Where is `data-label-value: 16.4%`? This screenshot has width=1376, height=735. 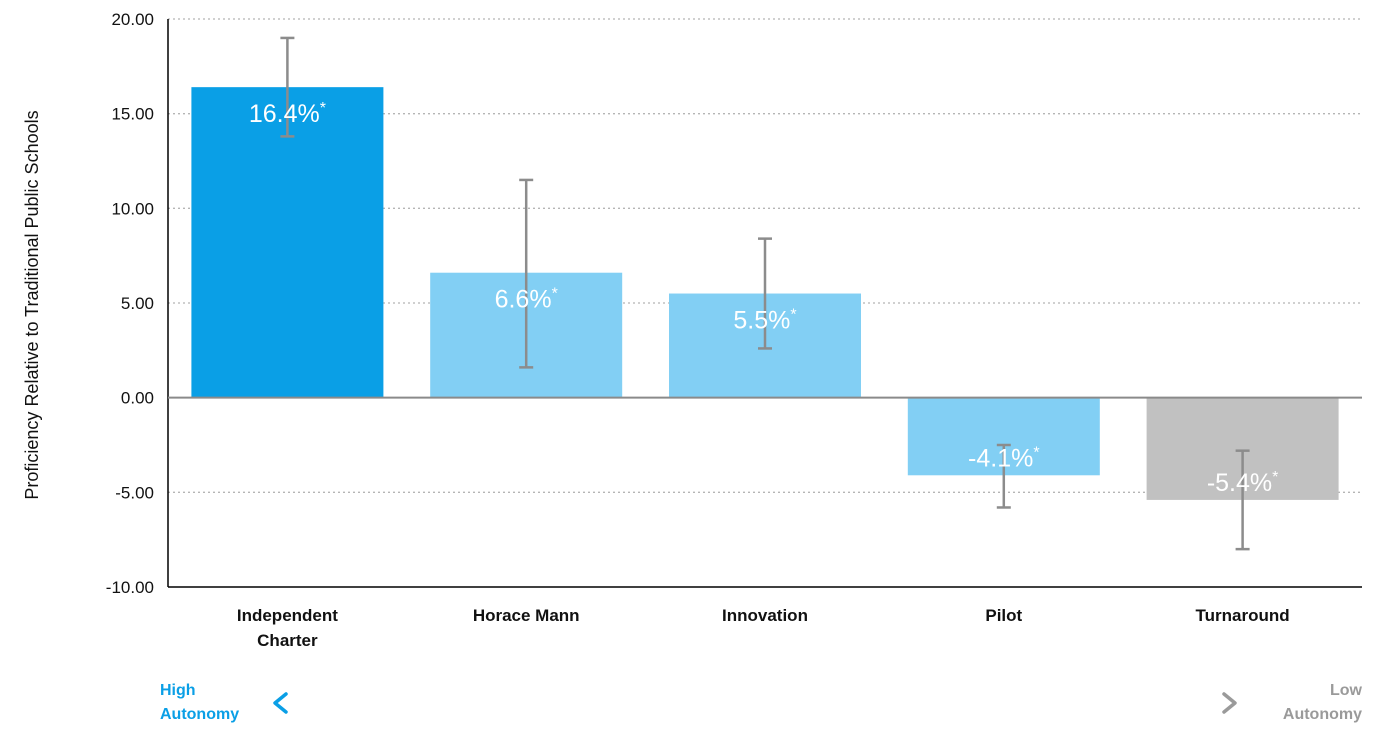
data-label-value: 16.4% is located at coordinates (284, 114).